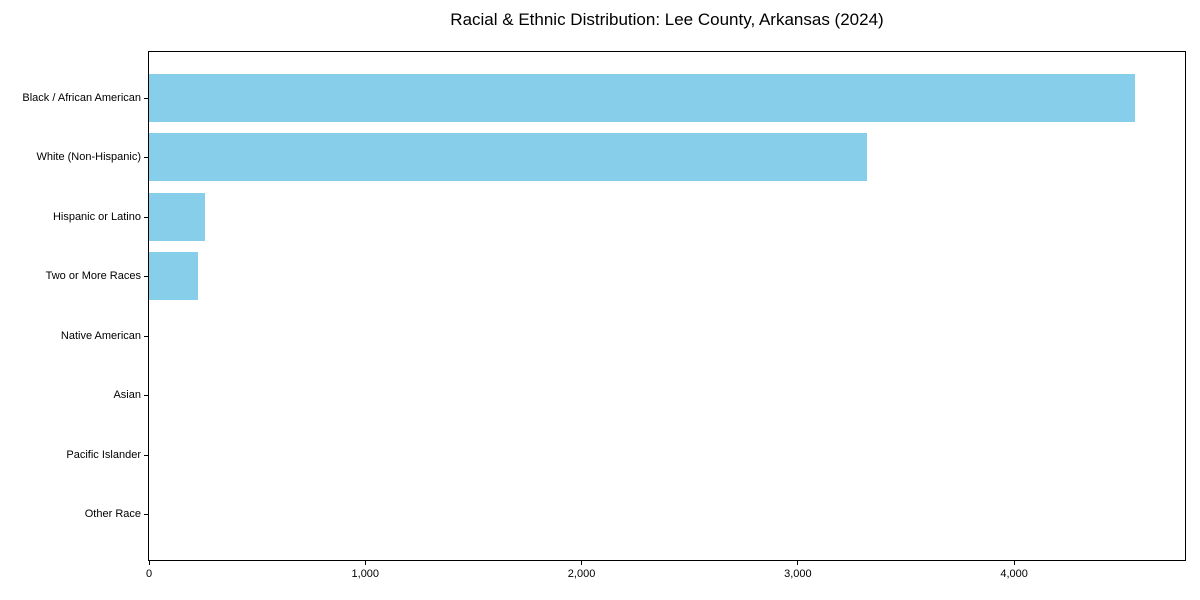 This screenshot has height=600, width=1200. What do you see at coordinates (149, 574) in the screenshot?
I see `x-axis-label: 0` at bounding box center [149, 574].